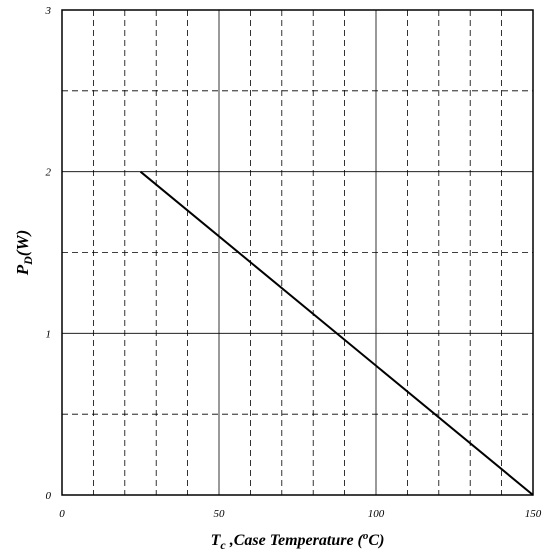  I want to click on x-tick-labels: 0 50 100 150, so click(300, 514).